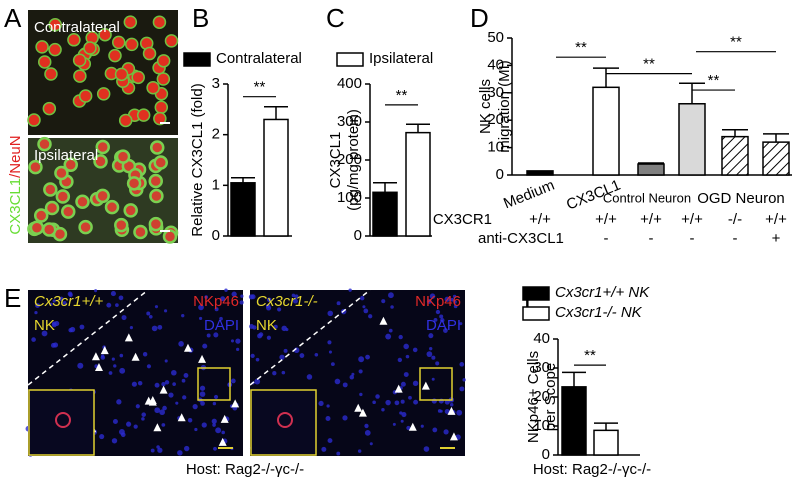 This screenshot has width=797, height=484. I want to click on panel-letter: D, so click(479, 18).